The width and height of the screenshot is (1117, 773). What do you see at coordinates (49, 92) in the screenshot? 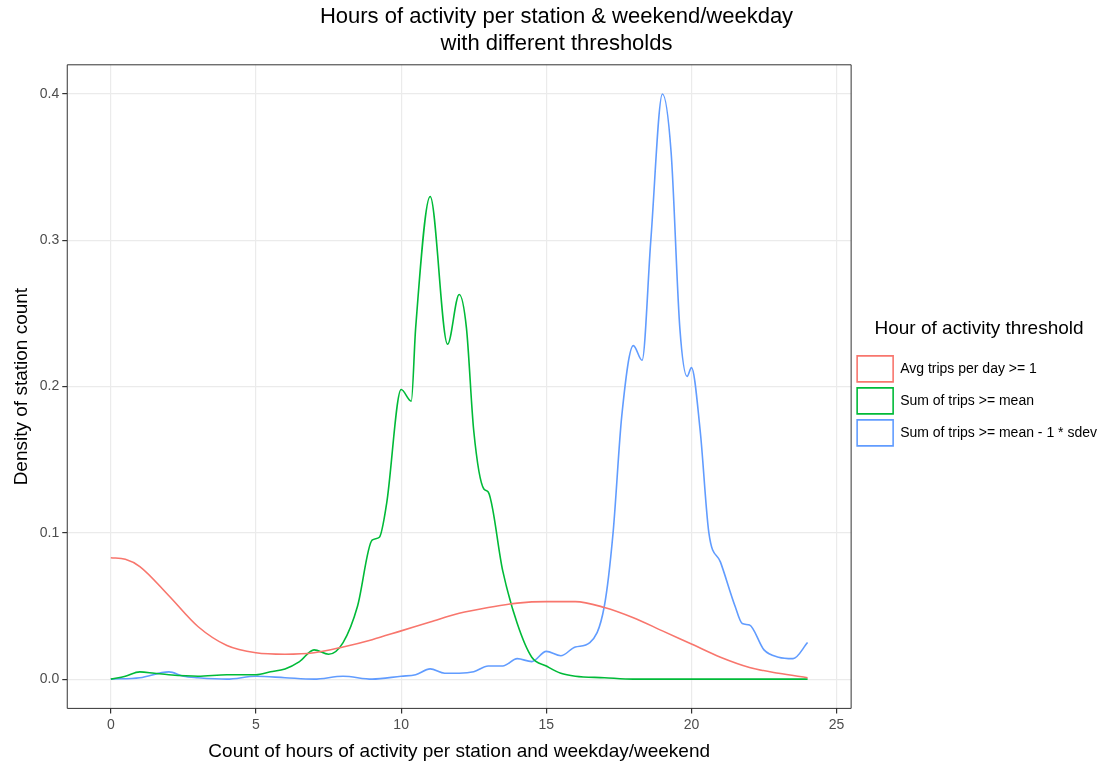
I see `y-tick-label: 0.4` at bounding box center [49, 92].